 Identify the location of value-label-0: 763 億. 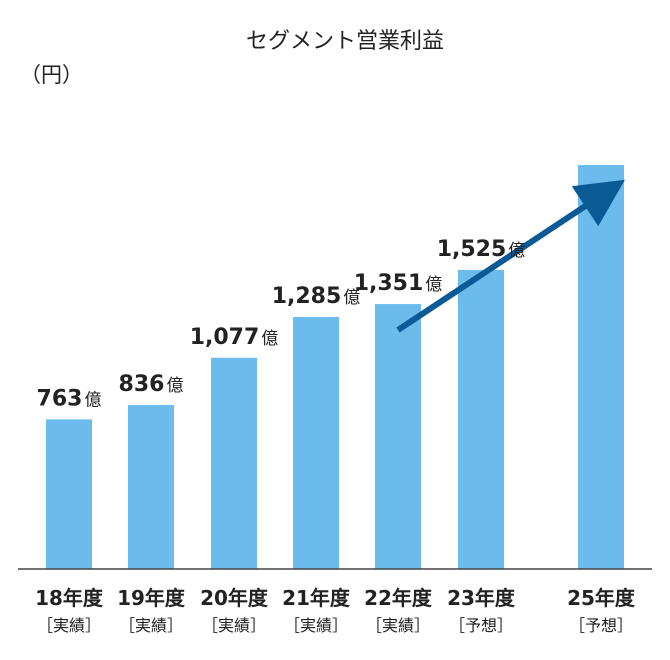
(69, 398).